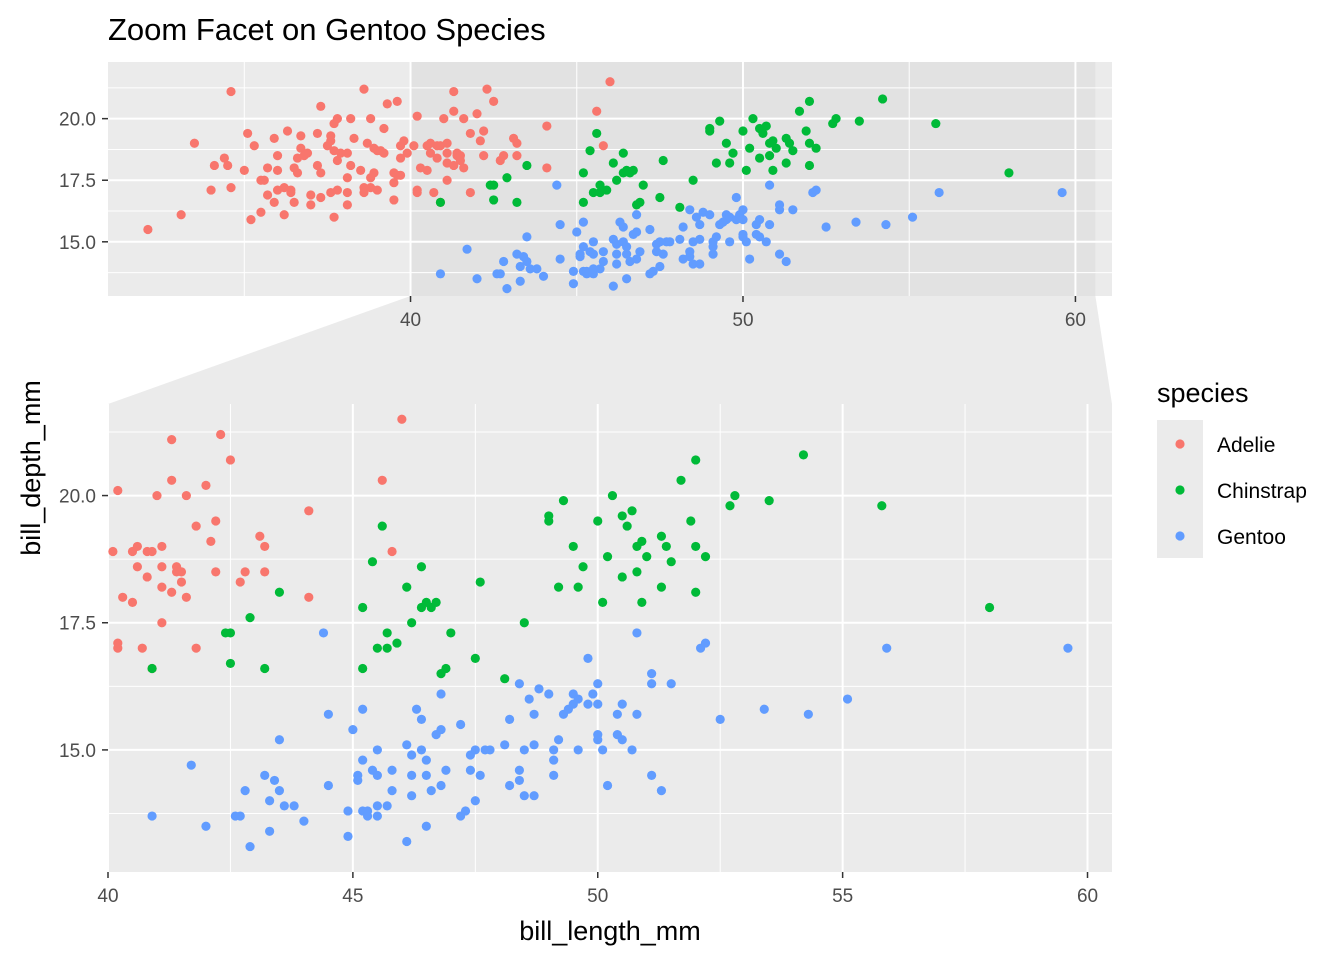  I want to click on x-tick-label: 50, so click(597, 896).